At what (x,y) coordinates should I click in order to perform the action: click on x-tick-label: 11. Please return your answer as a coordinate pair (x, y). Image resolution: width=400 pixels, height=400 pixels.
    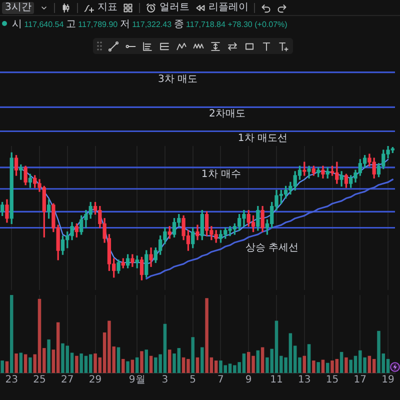
    Looking at the image, I should click on (276, 380).